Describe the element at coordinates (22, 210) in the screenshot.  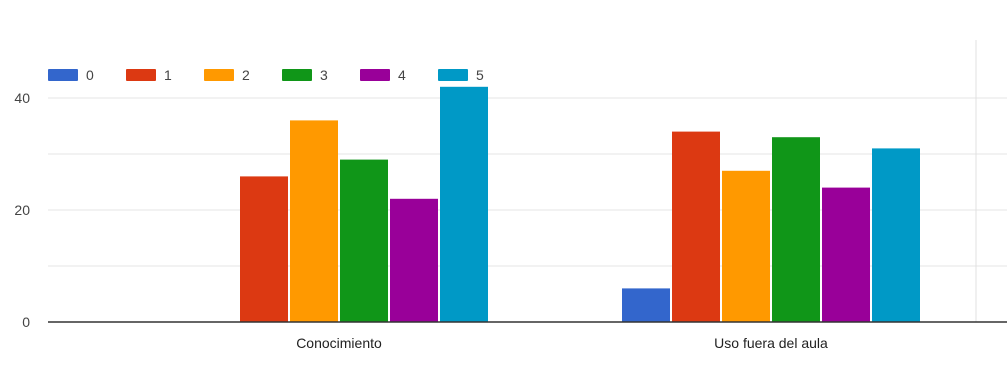
I see `y-tick-label-20: 20` at that location.